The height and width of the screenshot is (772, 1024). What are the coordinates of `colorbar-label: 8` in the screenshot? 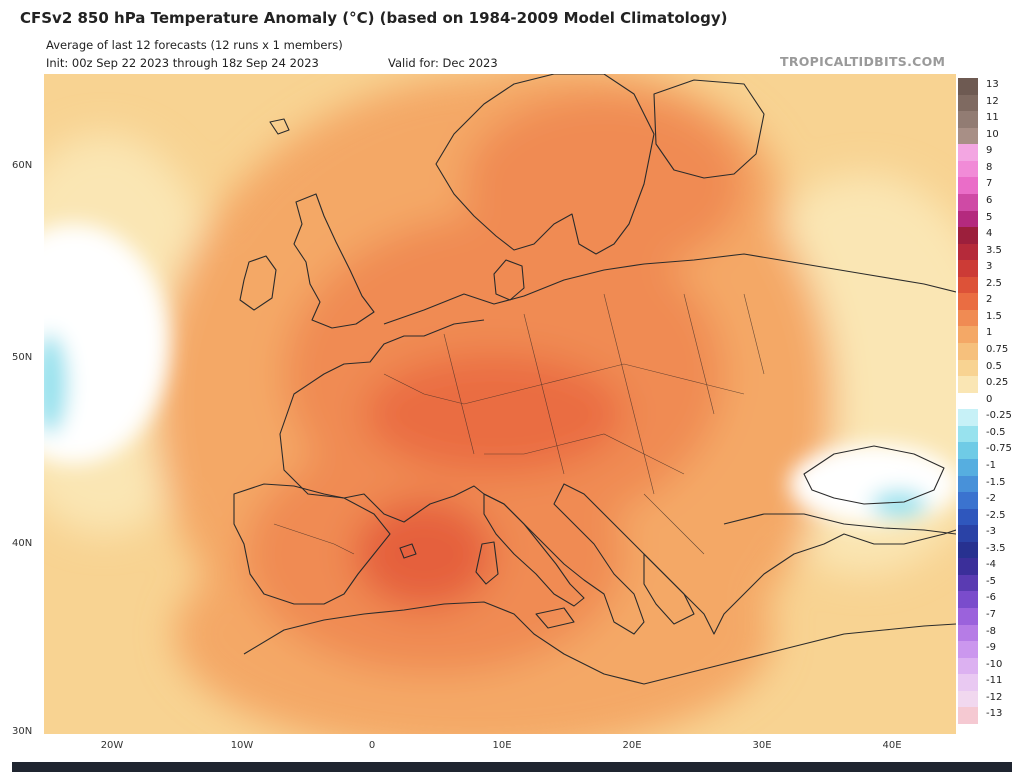 It's located at (989, 167).